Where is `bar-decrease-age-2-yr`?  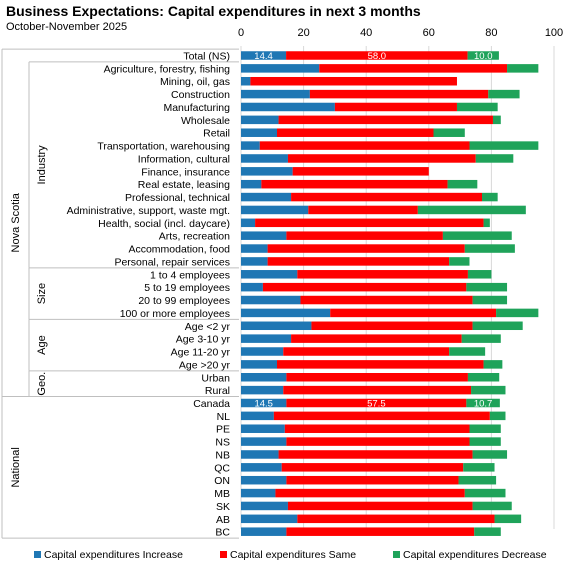
bar-decrease-age-2-yr is located at coordinates (497, 326).